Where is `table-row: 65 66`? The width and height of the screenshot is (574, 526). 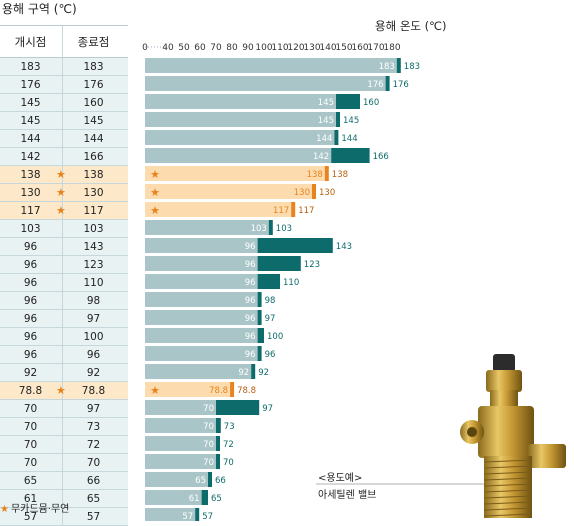 table-row: 65 66 is located at coordinates (64, 481).